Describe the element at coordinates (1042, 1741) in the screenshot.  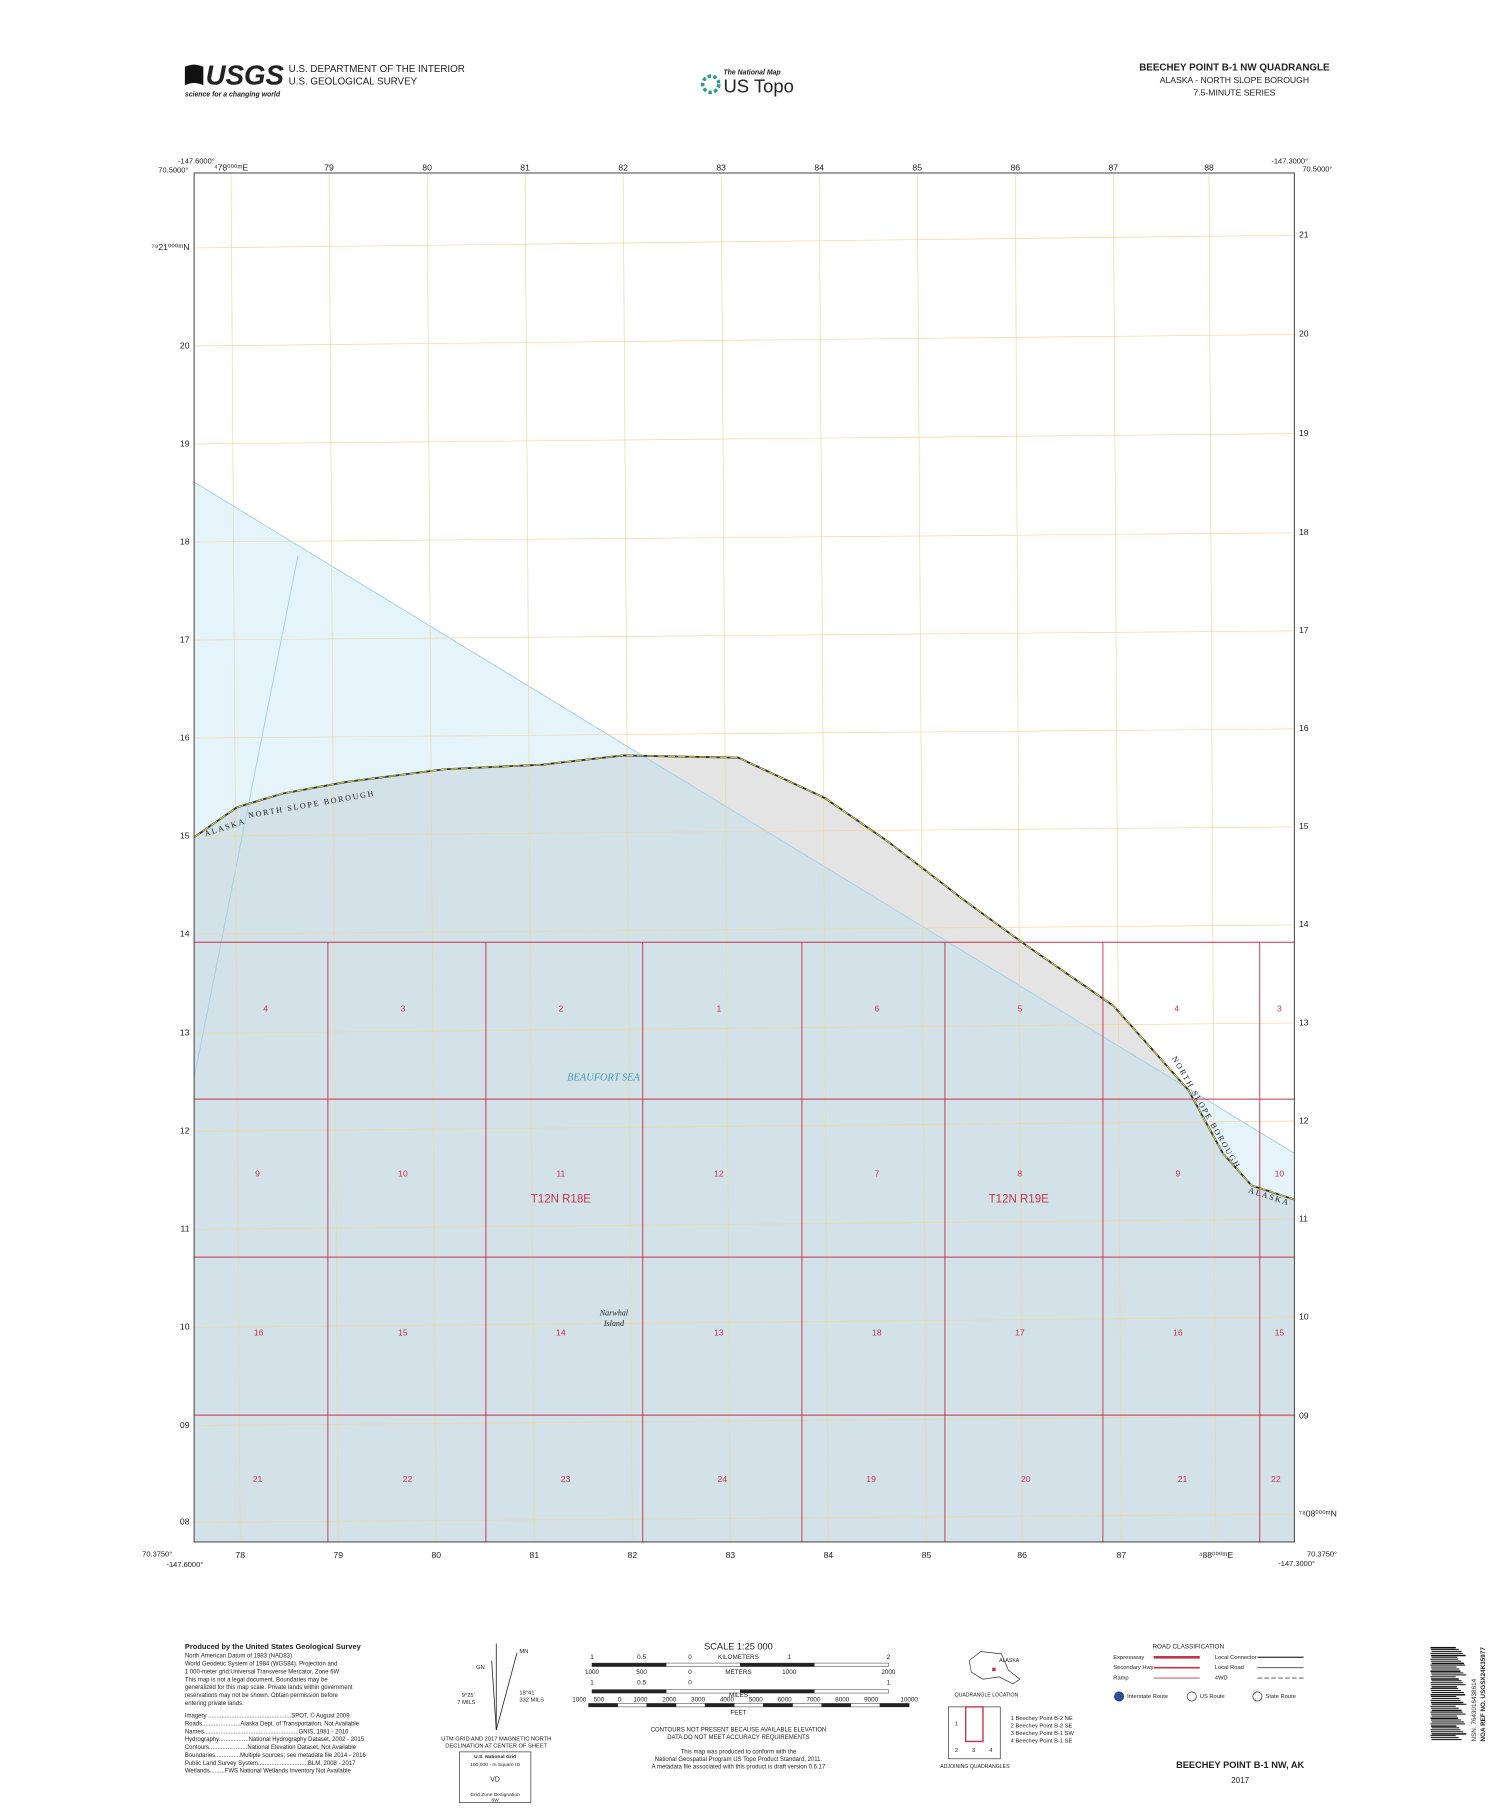
I see `adjoining-name: 4 Beechey Point B-1 SE` at that location.